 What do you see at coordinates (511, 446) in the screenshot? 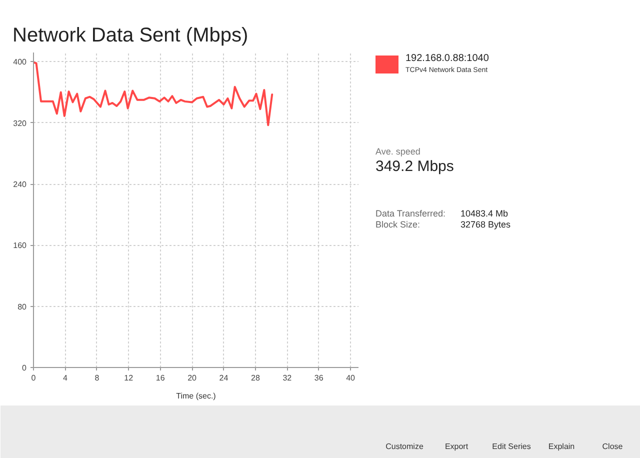
I see `text: Edit Series` at bounding box center [511, 446].